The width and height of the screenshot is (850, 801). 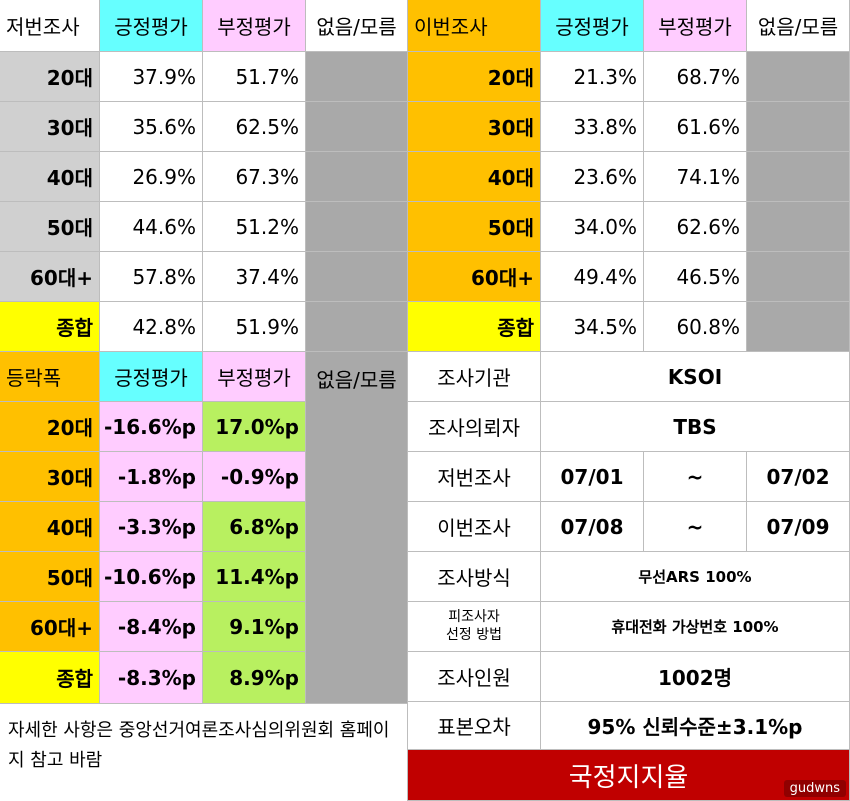 What do you see at coordinates (254, 477) in the screenshot?
I see `change-neg-value: -0.9%p` at bounding box center [254, 477].